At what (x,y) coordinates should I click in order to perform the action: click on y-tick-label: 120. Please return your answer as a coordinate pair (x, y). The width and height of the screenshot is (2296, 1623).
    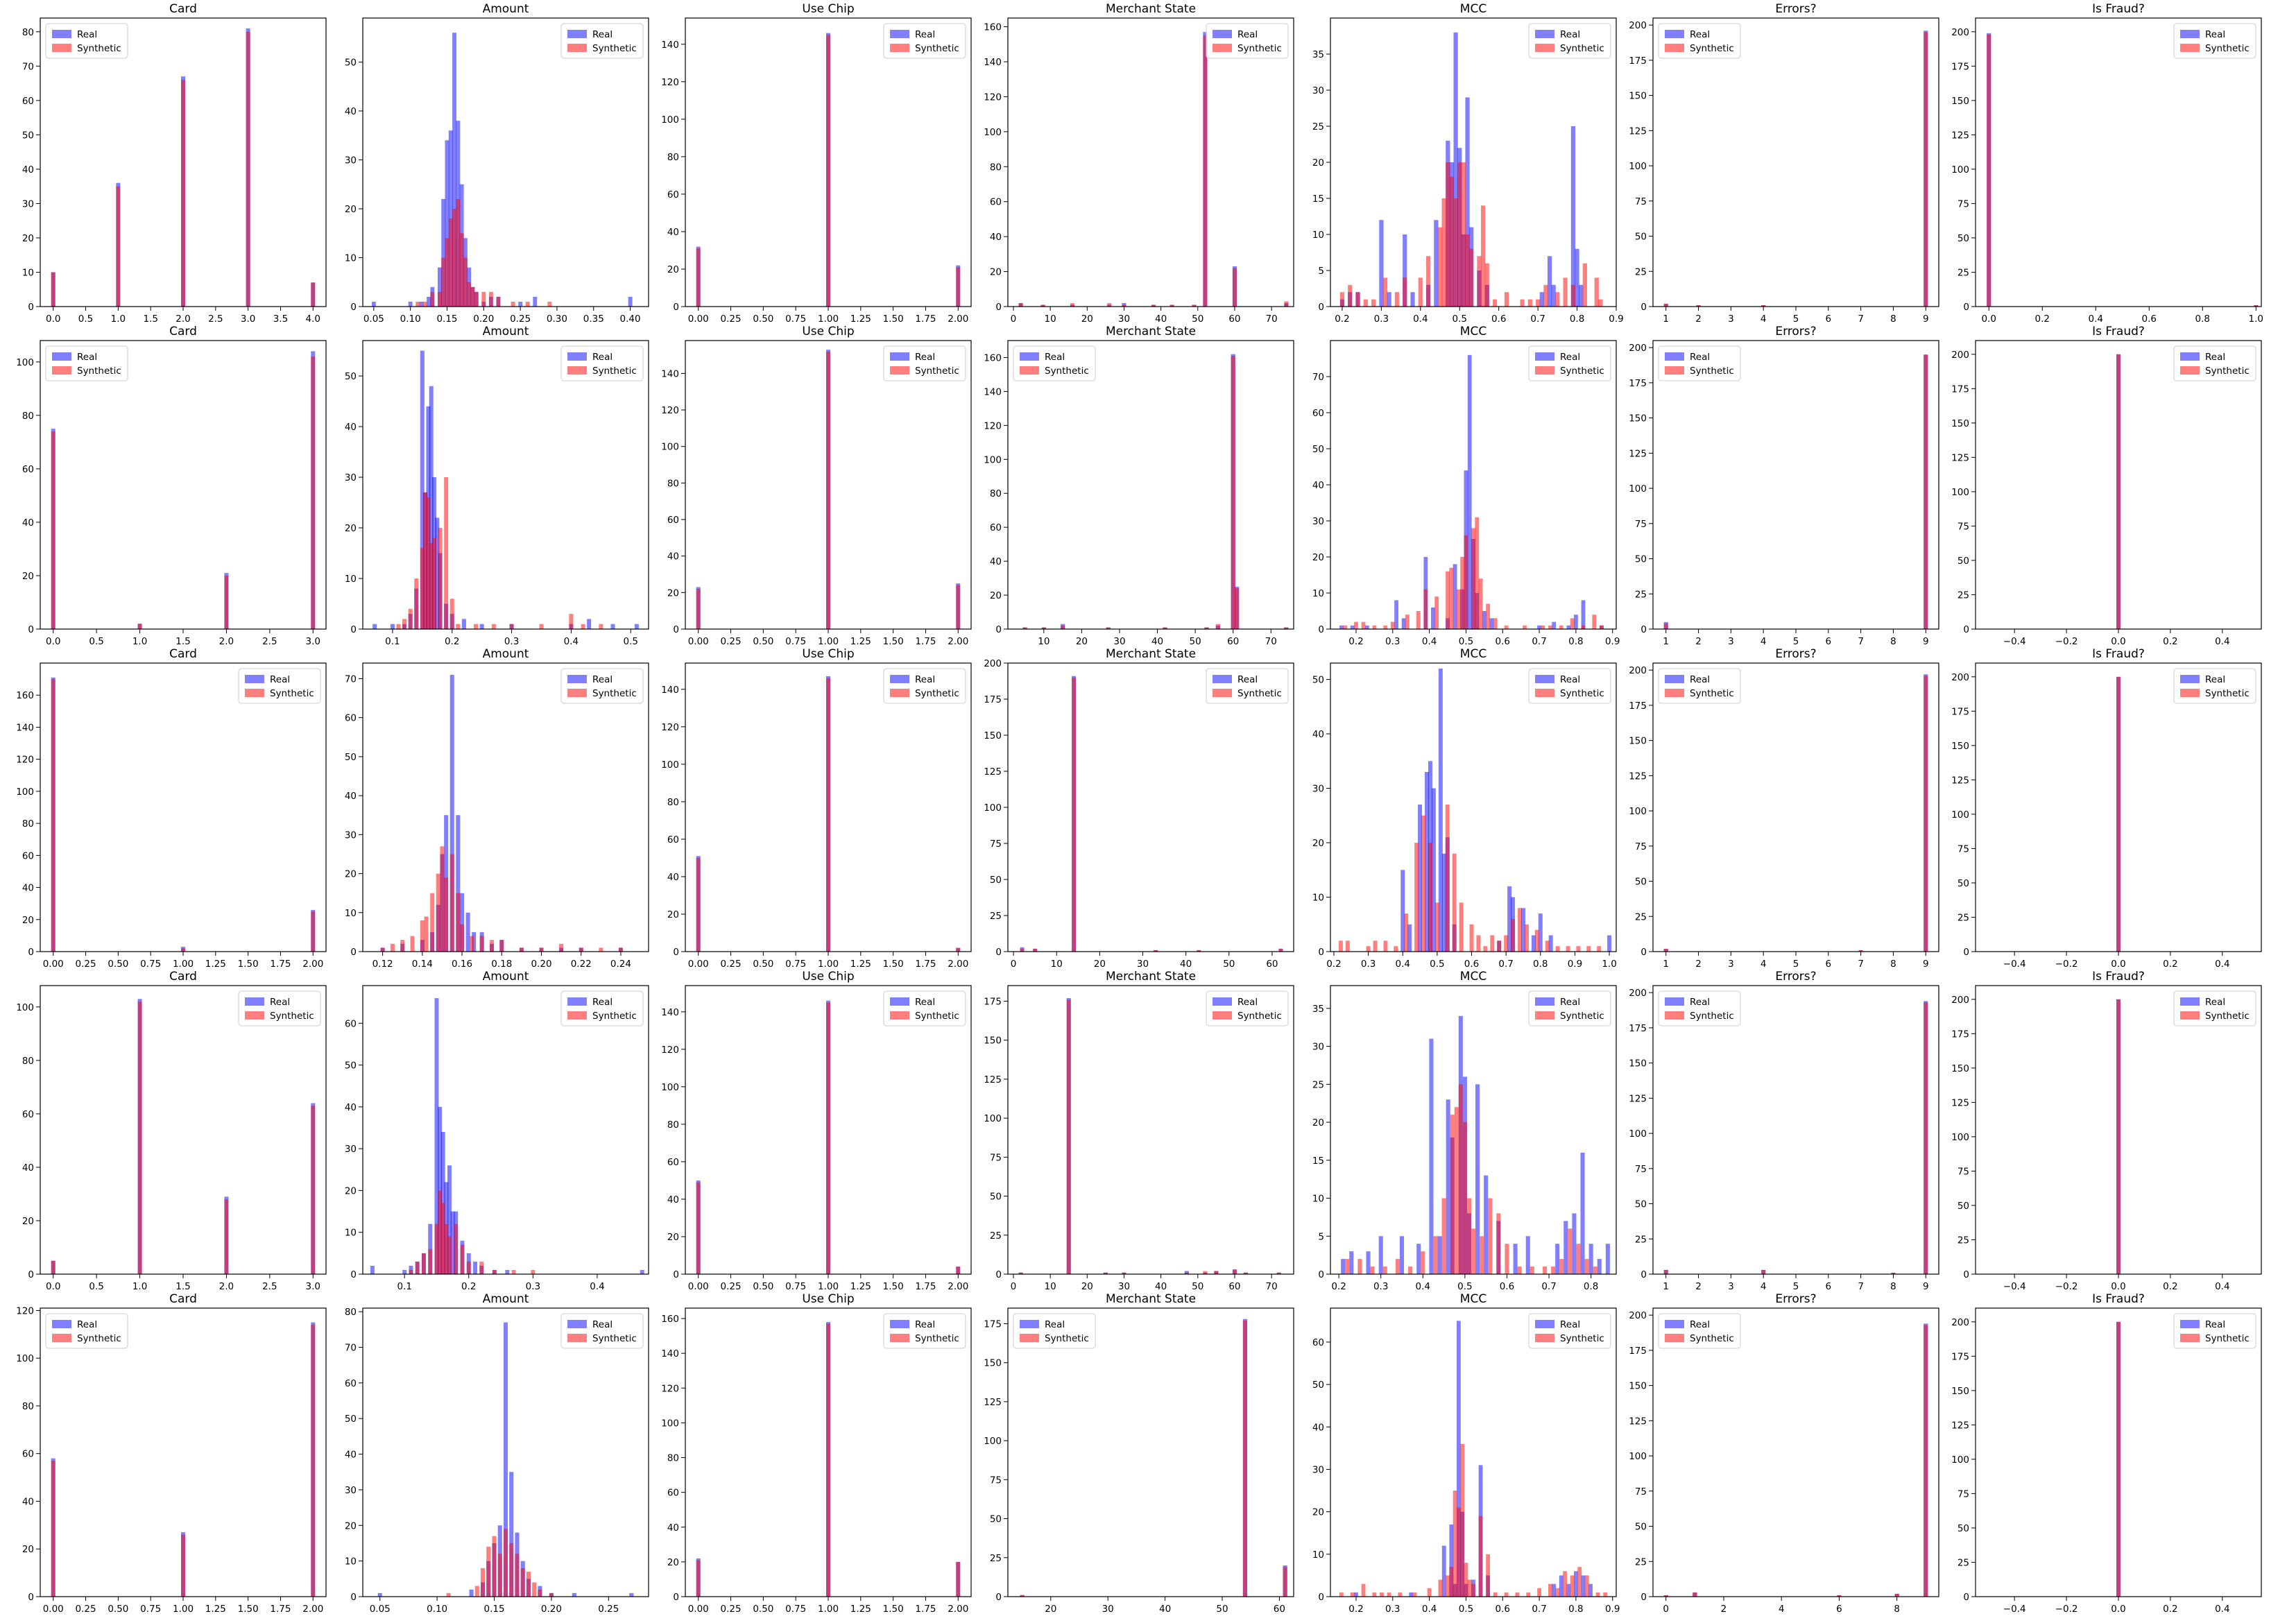
    Looking at the image, I should click on (993, 425).